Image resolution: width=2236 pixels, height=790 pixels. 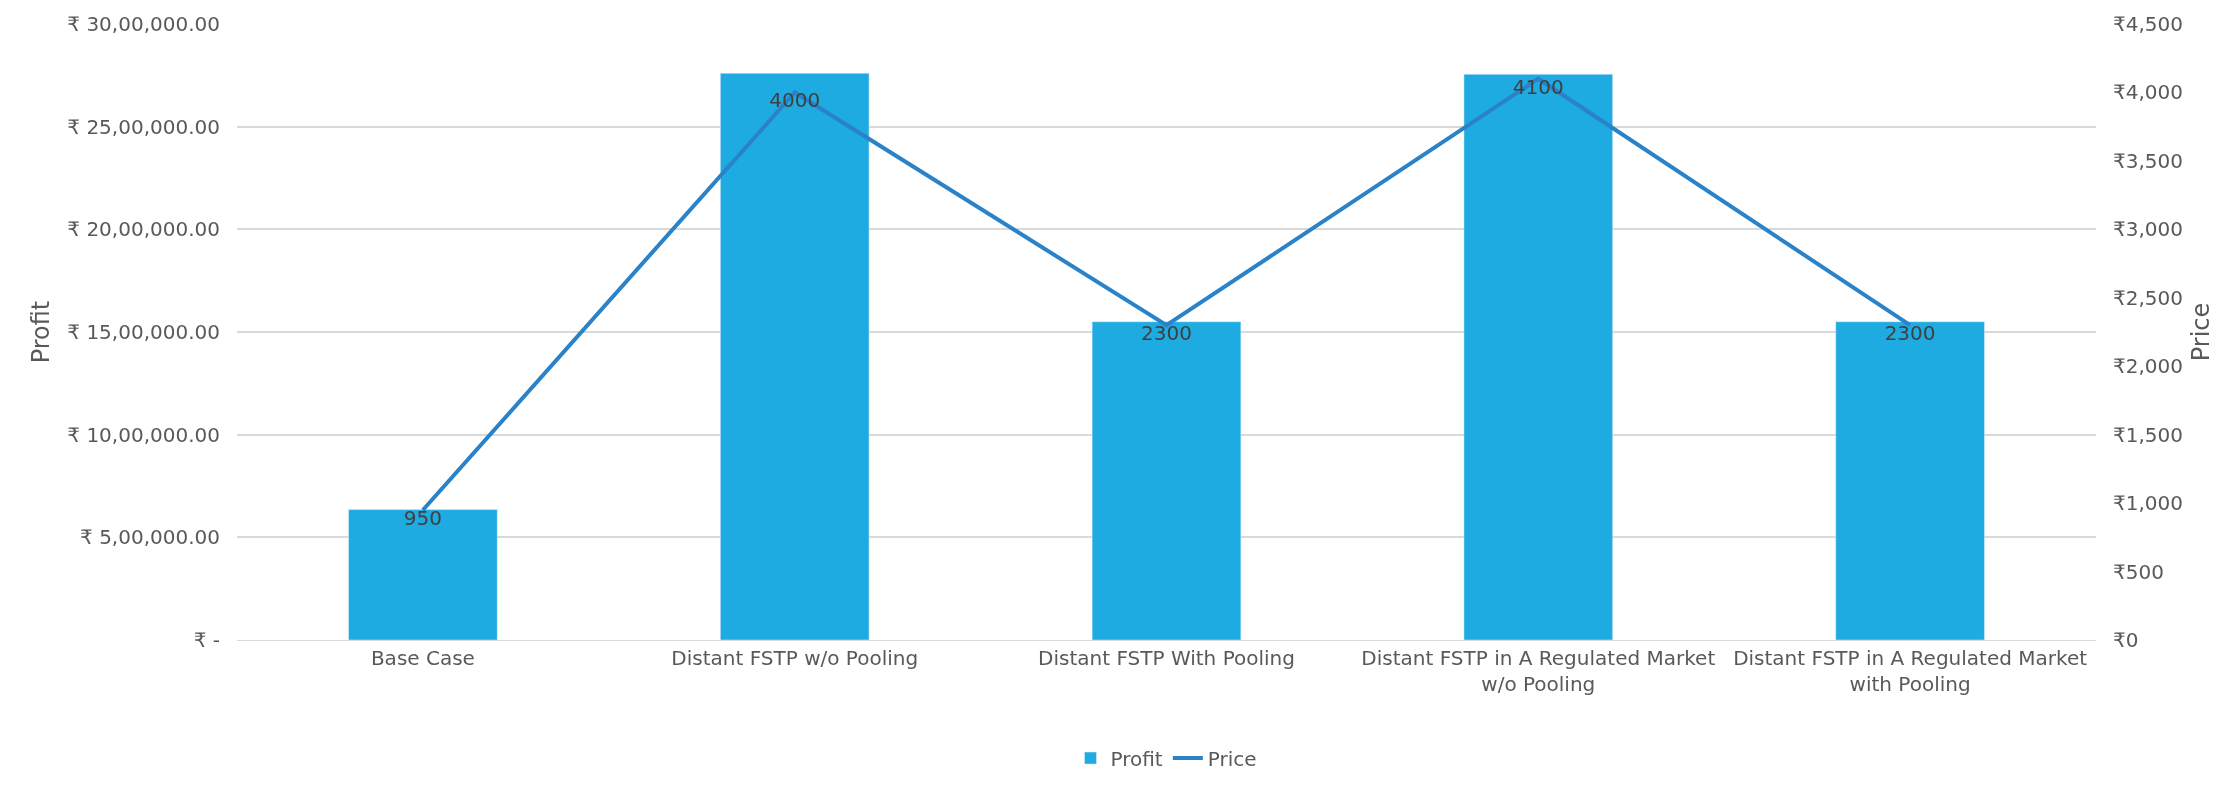 I want to click on y2-tick-label: ₹2,500, so click(x=2148, y=297).